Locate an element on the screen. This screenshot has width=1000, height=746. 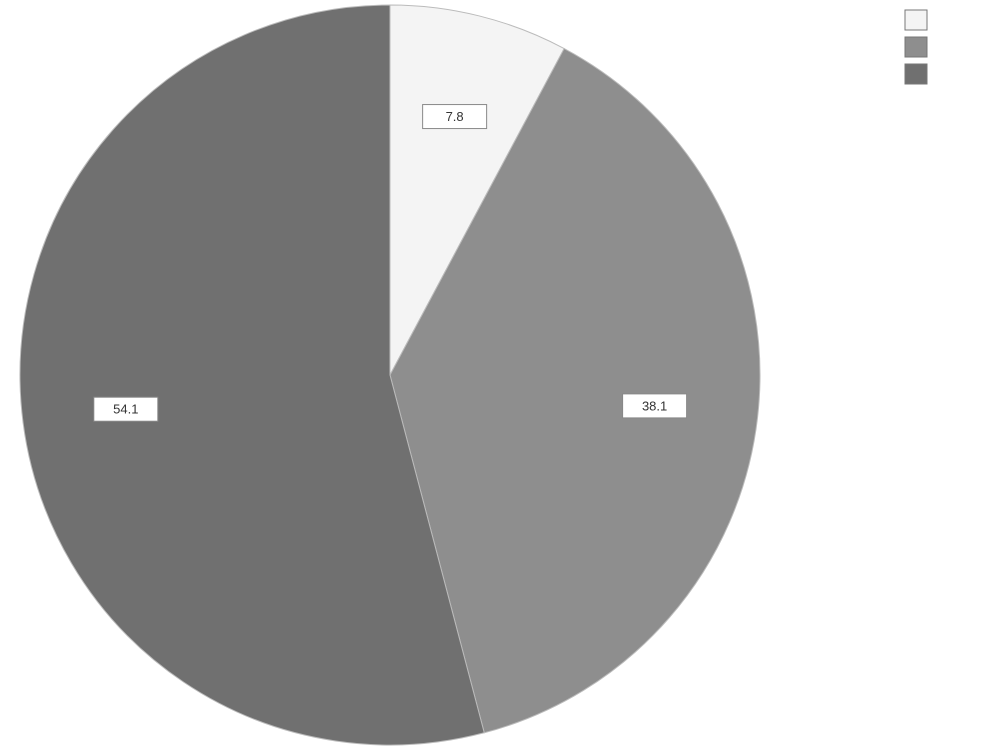
data-label: 54.1 is located at coordinates (125, 409).